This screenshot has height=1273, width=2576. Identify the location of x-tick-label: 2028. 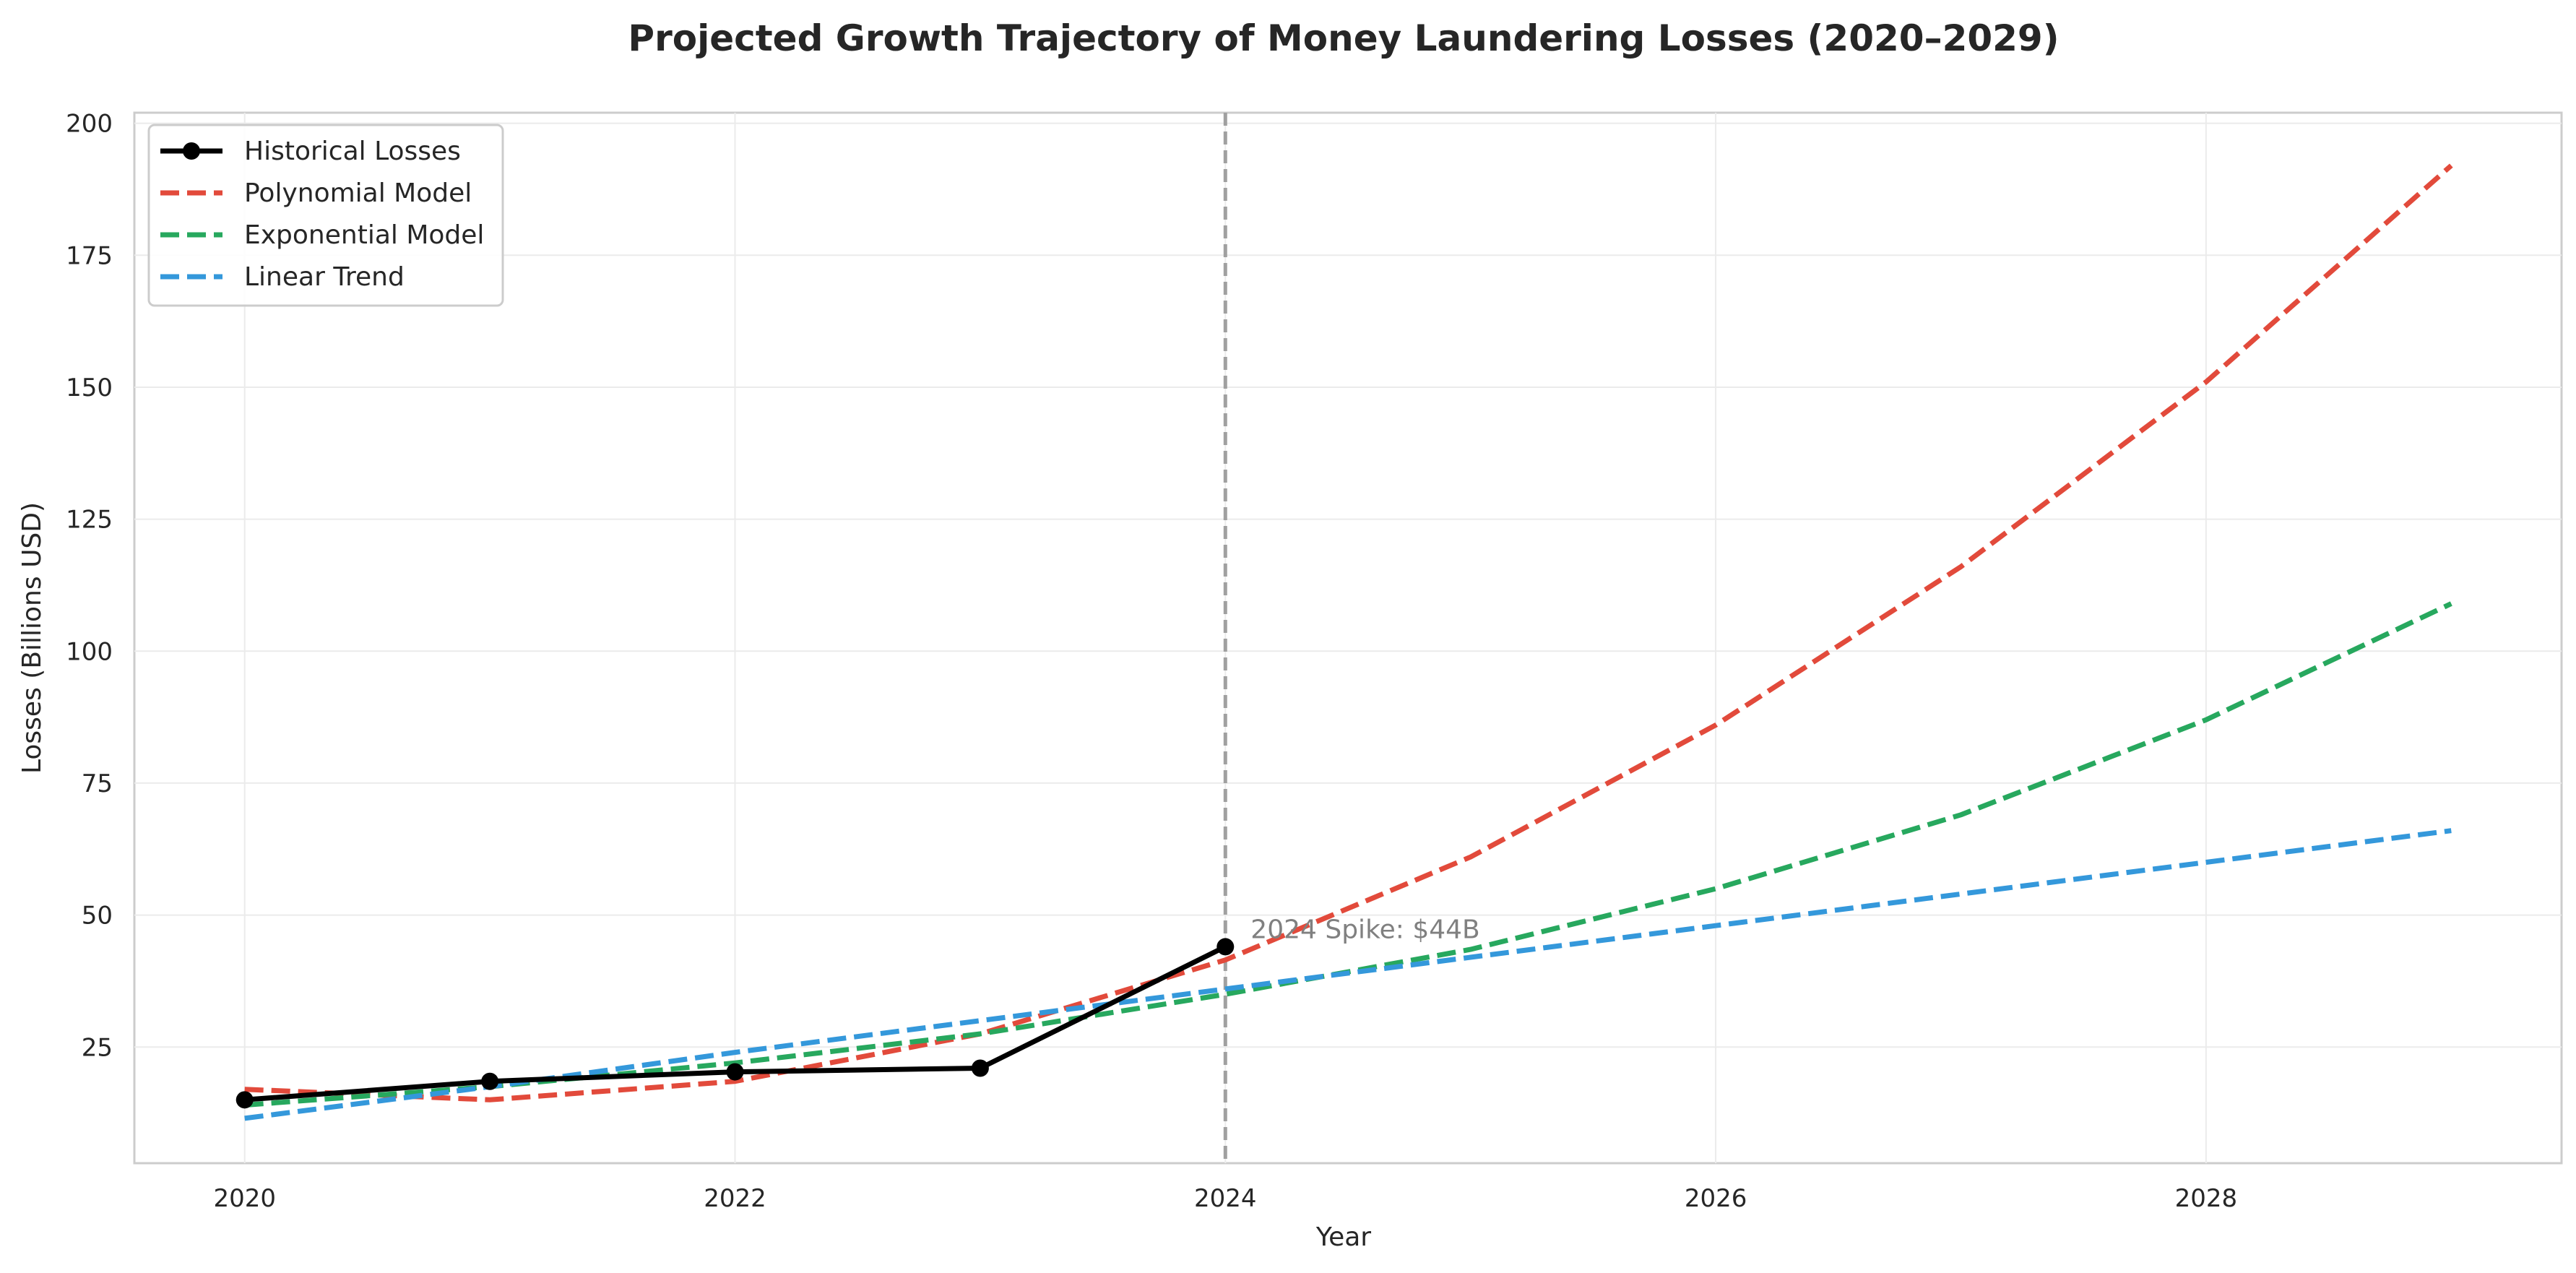
(2206, 1198).